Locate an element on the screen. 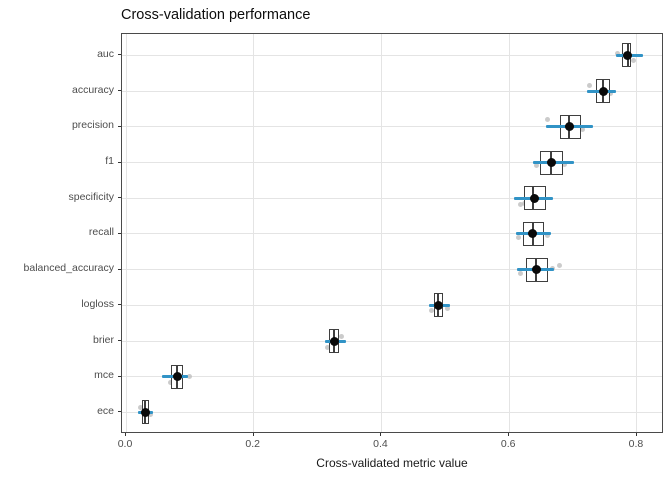  y-tick-label: brier is located at coordinates (103, 339).